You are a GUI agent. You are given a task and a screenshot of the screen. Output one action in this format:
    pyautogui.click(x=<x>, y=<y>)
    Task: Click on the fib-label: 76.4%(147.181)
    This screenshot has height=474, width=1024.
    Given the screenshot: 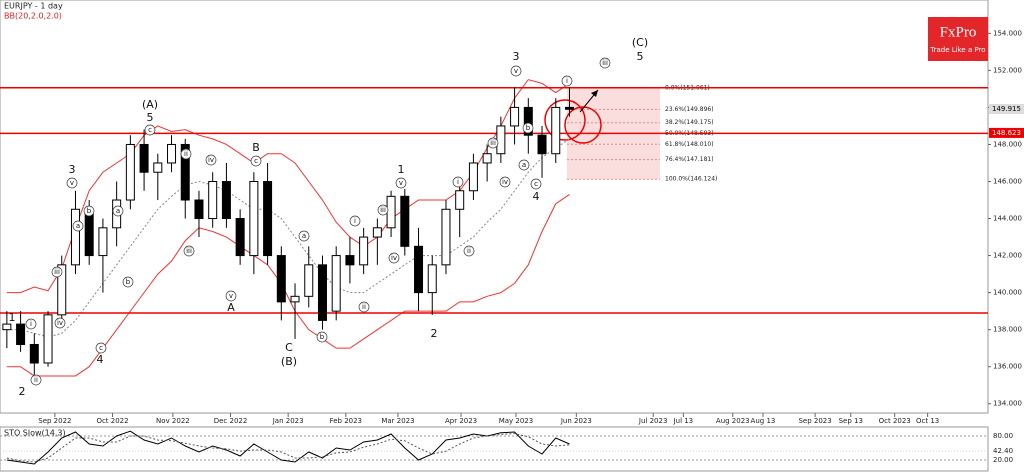 What is the action you would take?
    pyautogui.click(x=689, y=159)
    